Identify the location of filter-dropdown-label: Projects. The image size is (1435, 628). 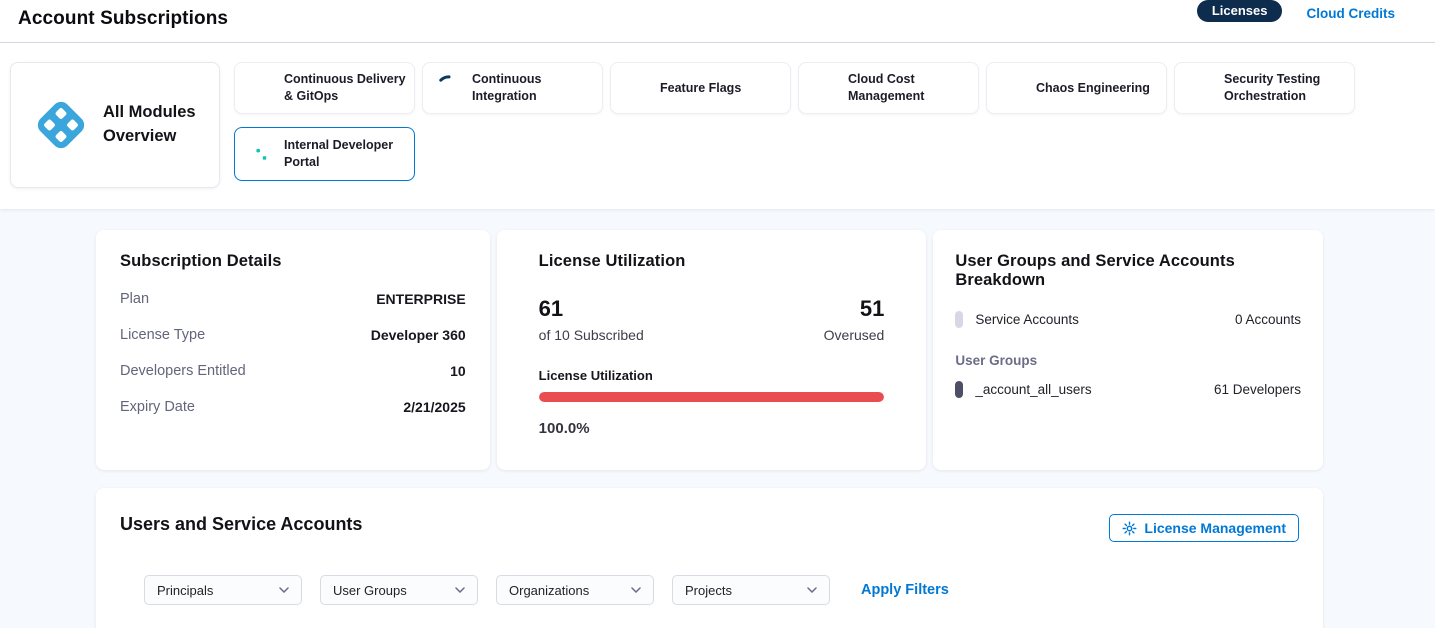
(708, 590).